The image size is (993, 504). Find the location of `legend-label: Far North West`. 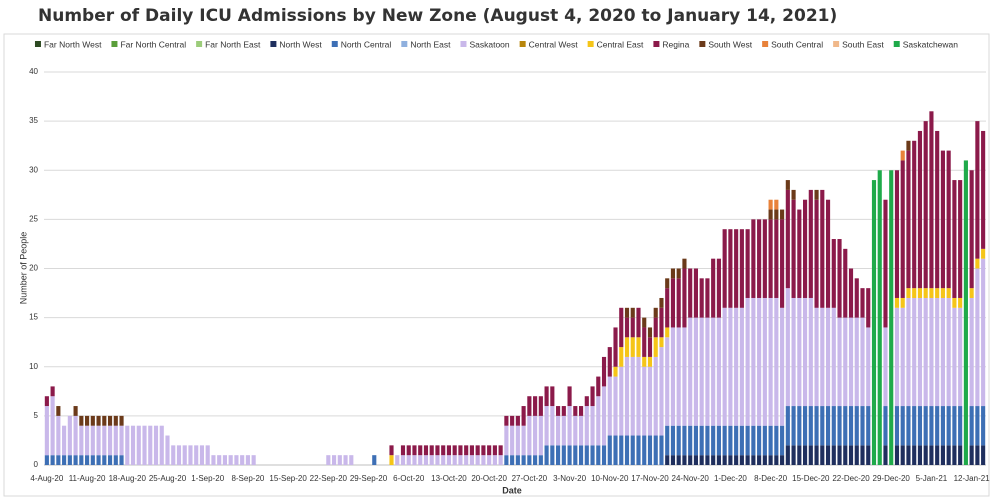

legend-label: Far North West is located at coordinates (73, 44).